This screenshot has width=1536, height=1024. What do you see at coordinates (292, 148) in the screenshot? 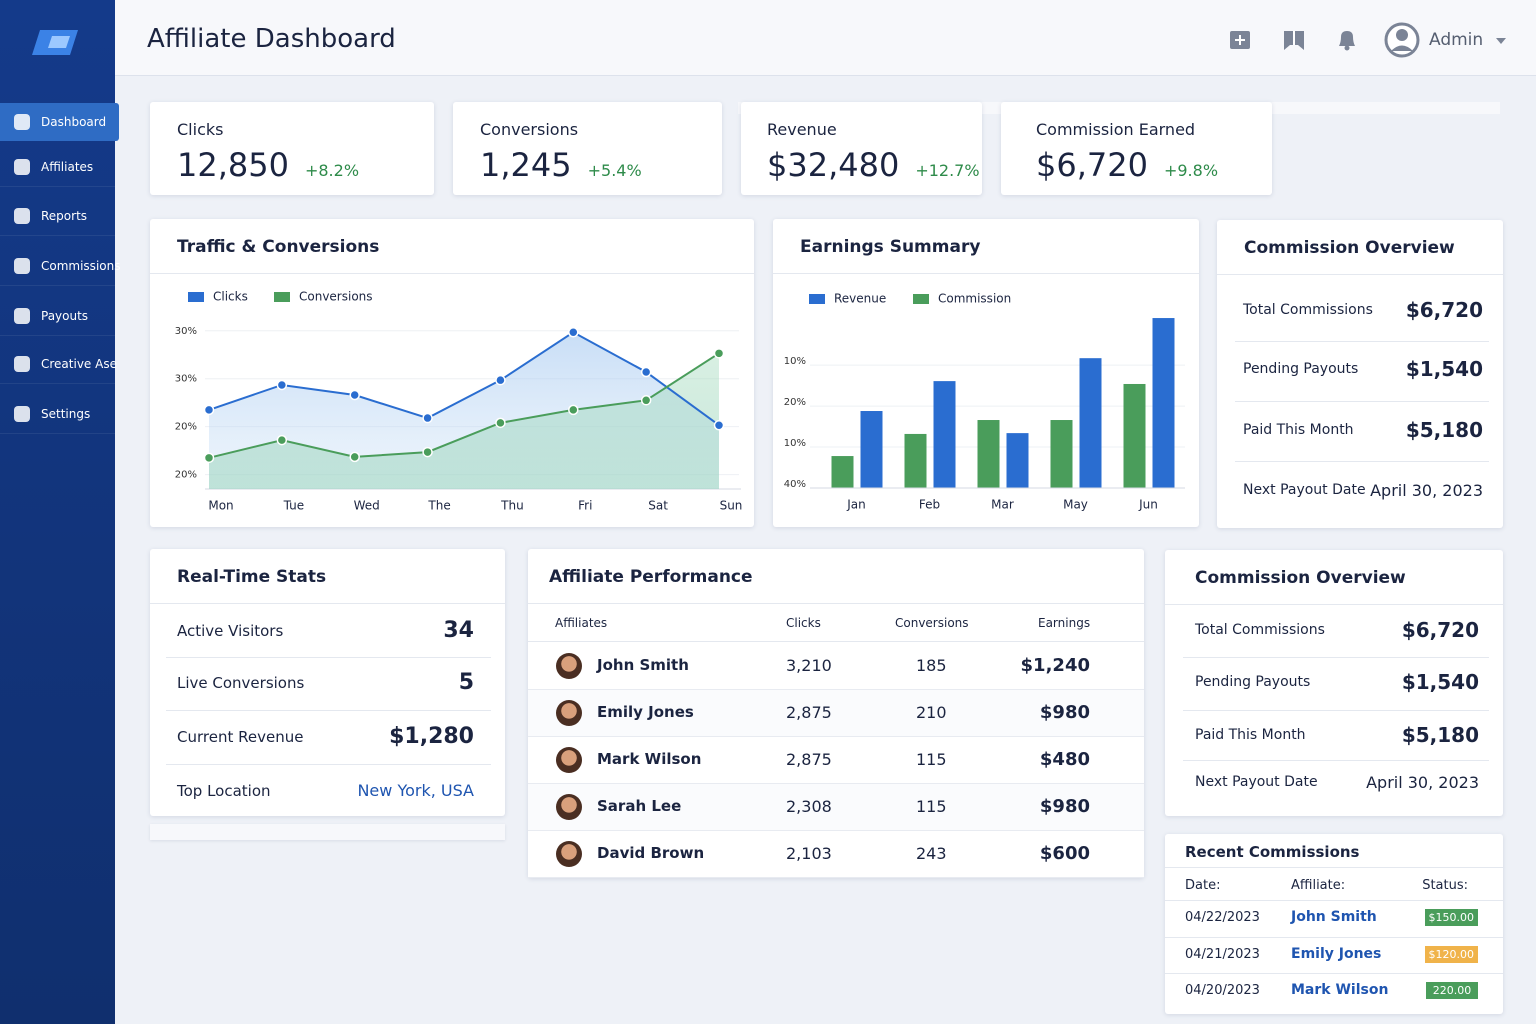
I see `kpi-card: Clicks 12,850 +8.2%` at bounding box center [292, 148].